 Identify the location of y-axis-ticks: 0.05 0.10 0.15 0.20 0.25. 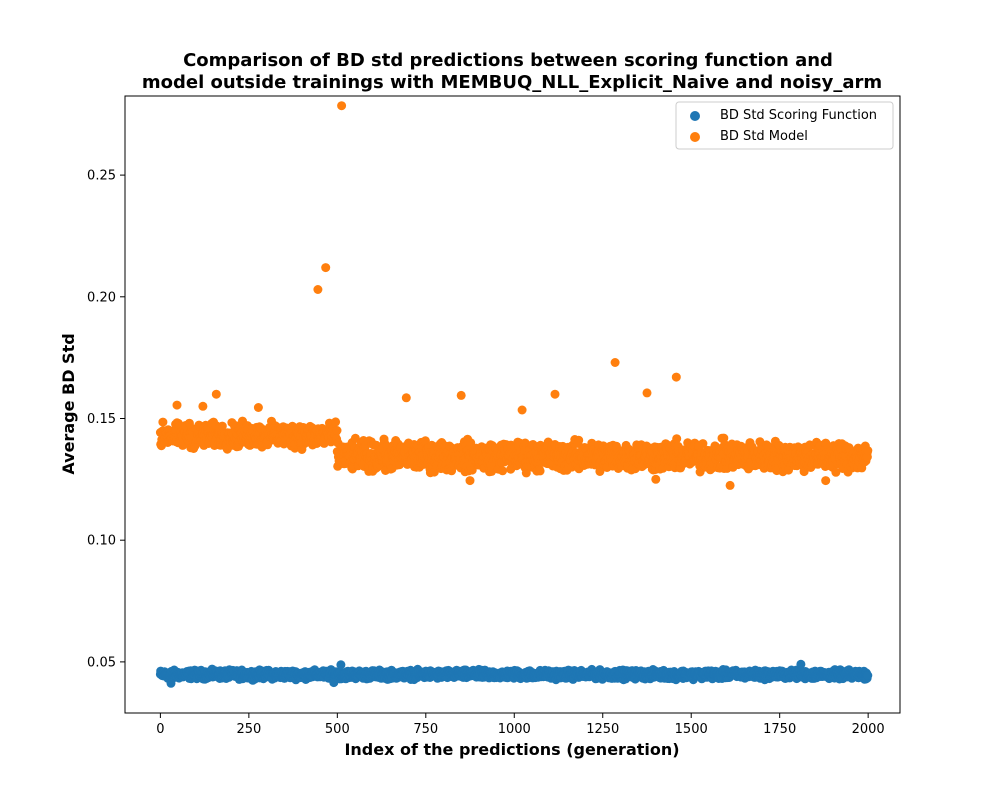
(106, 419).